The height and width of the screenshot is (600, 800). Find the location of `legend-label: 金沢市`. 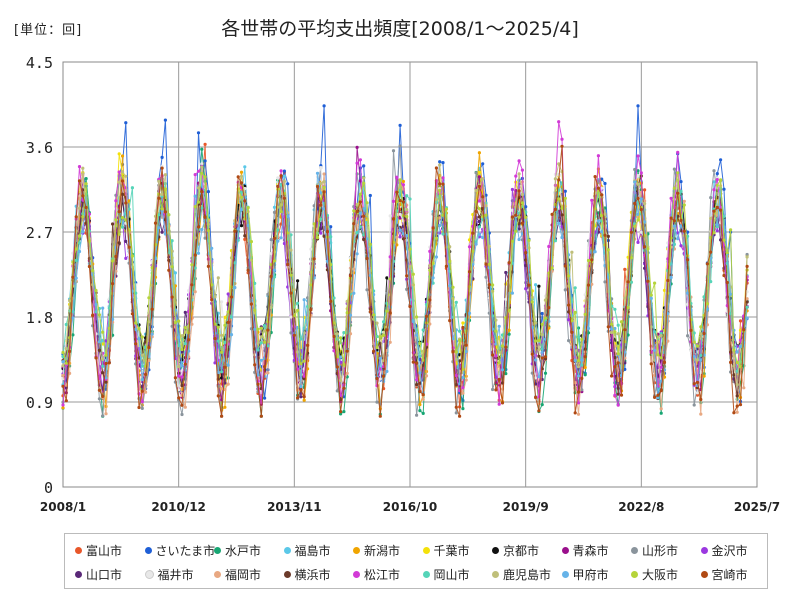

legend-label: 金沢市 is located at coordinates (729, 551).